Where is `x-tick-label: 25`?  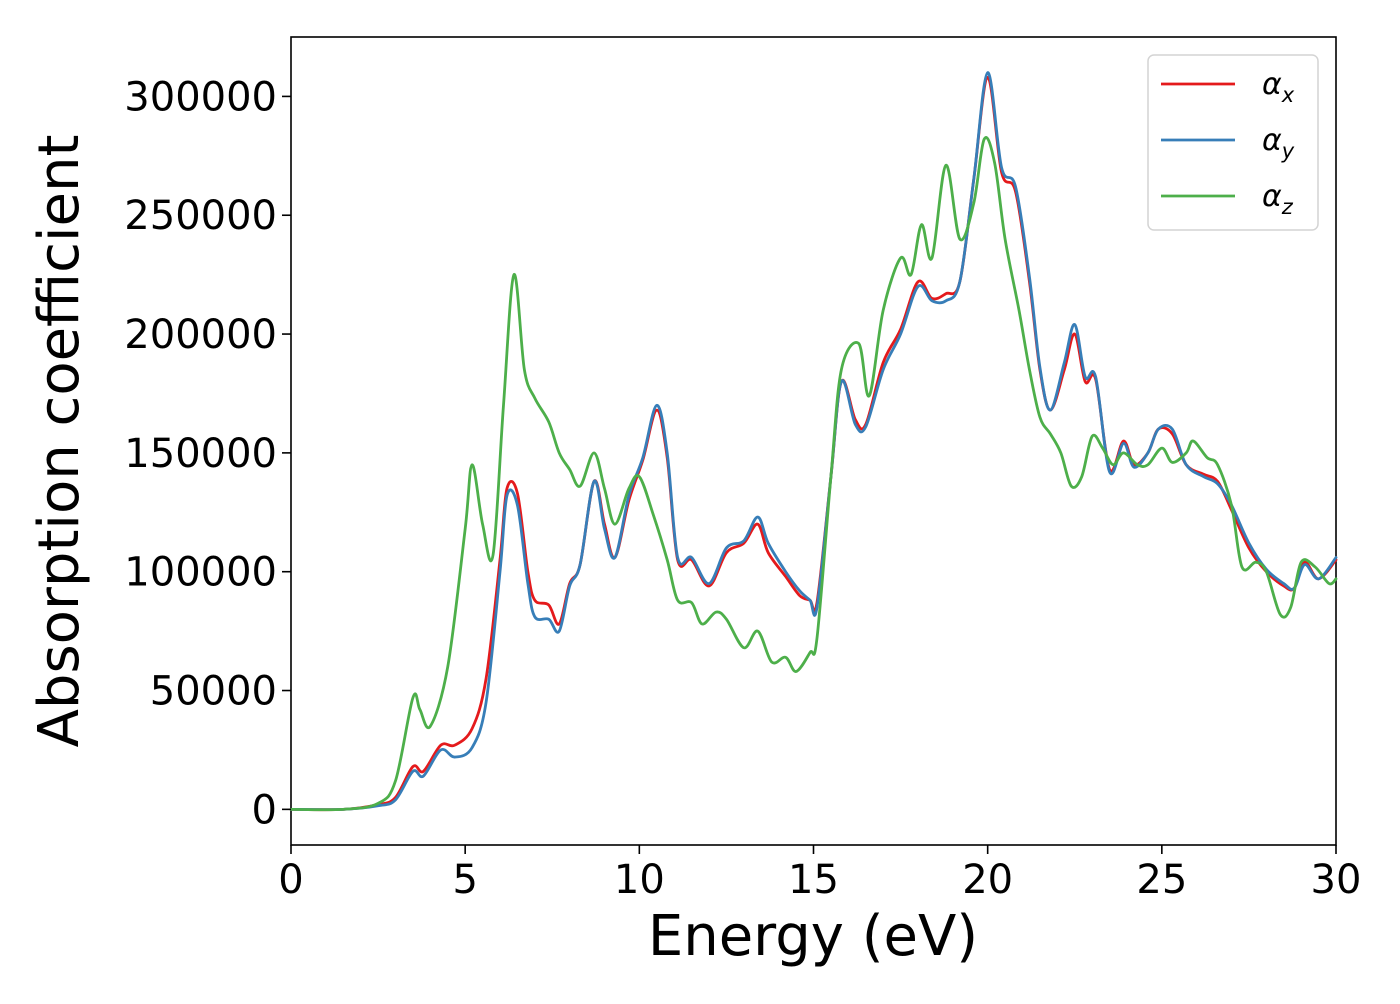
x-tick-label: 25 is located at coordinates (1161, 880).